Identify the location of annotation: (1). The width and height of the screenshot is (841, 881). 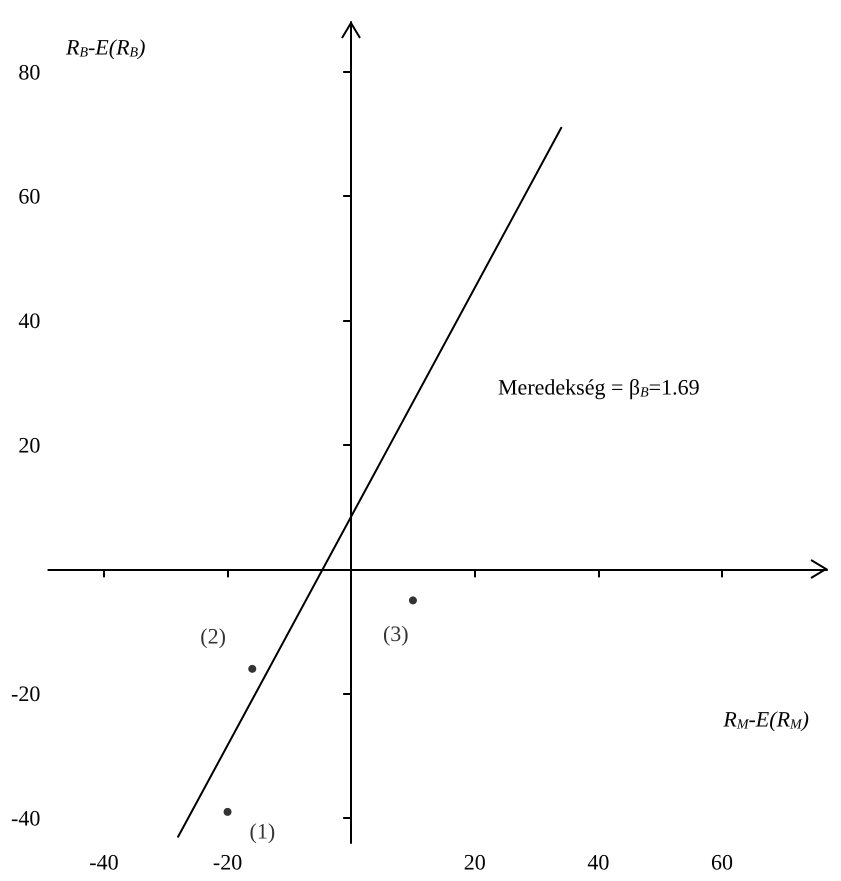
(263, 831).